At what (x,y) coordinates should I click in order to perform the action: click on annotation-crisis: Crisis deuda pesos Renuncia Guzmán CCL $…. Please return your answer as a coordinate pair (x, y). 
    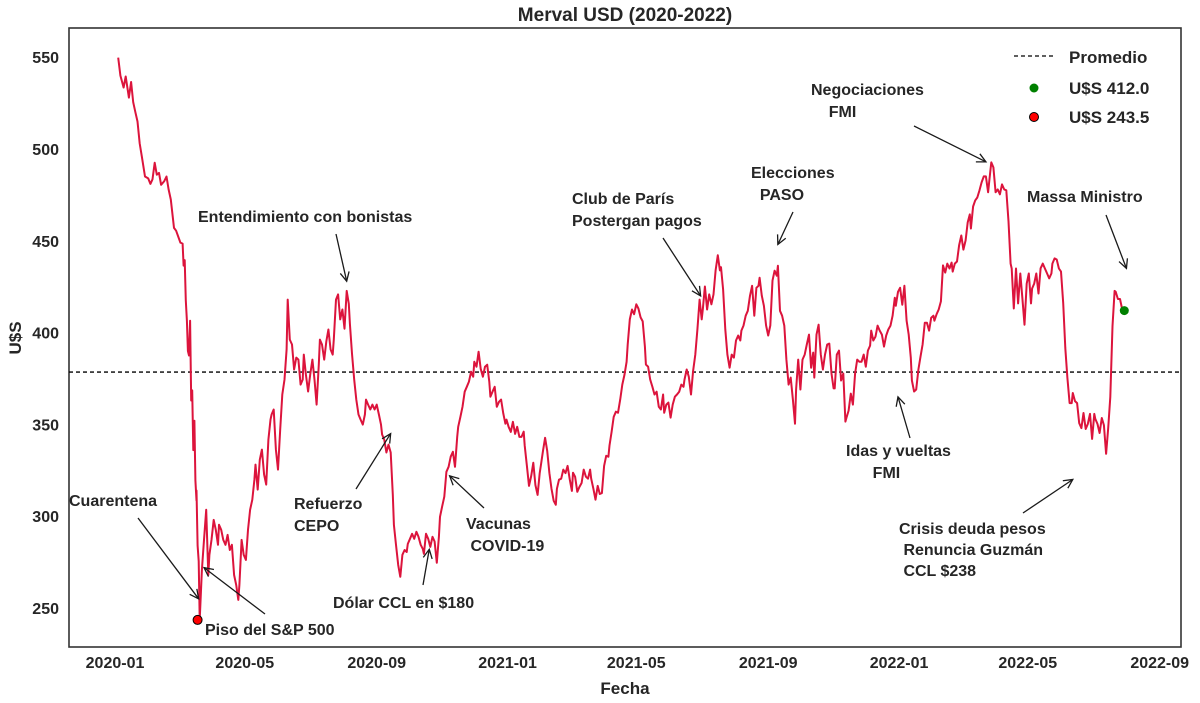
    Looking at the image, I should click on (987, 529).